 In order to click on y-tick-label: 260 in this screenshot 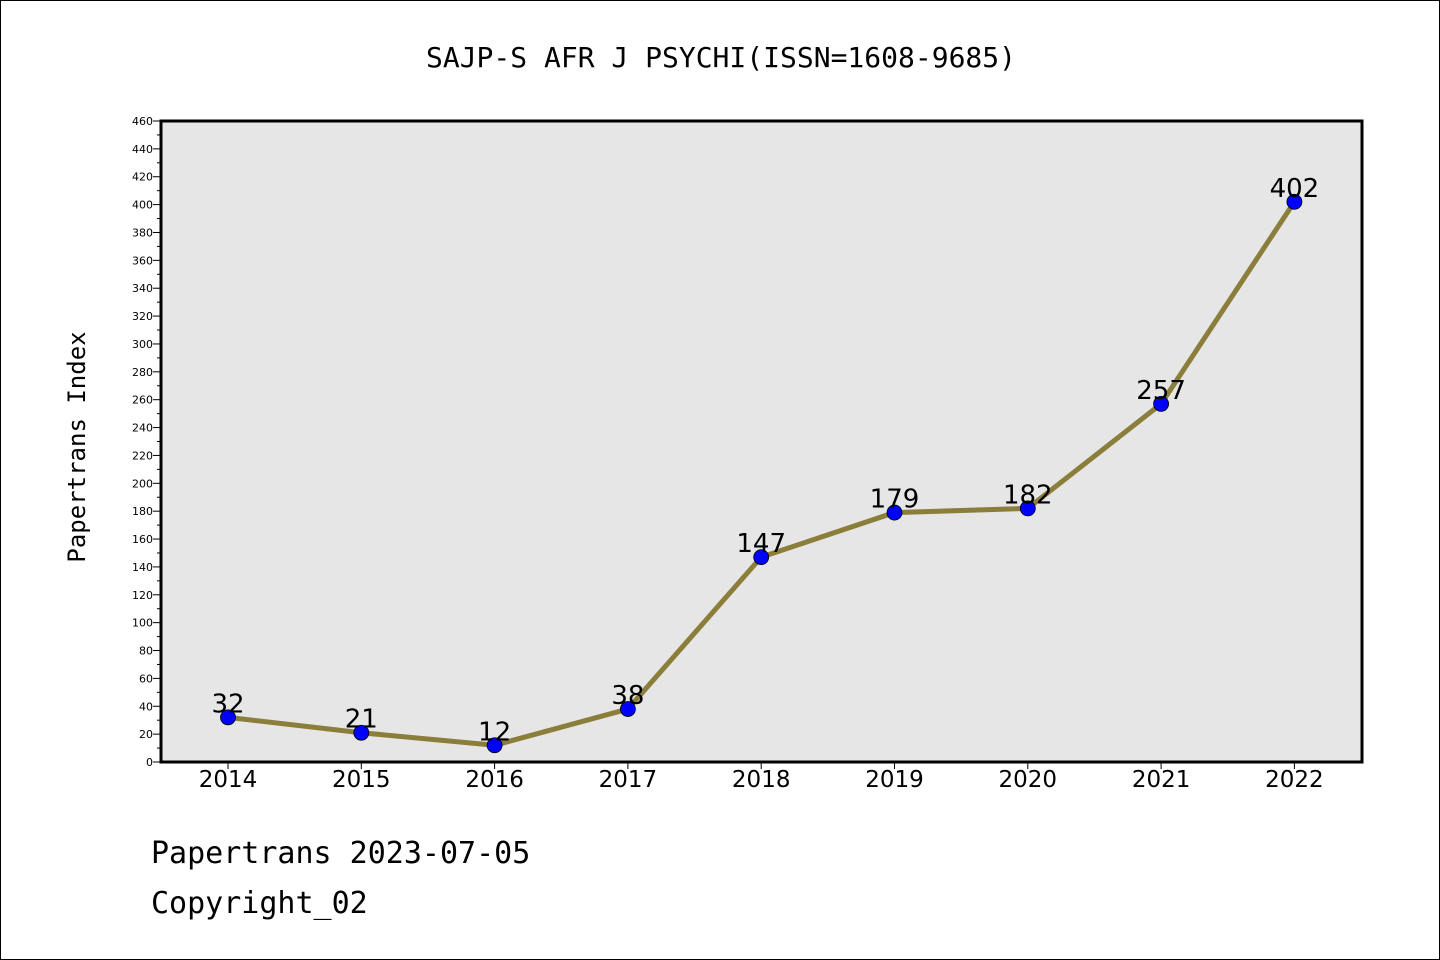, I will do `click(142, 400)`.